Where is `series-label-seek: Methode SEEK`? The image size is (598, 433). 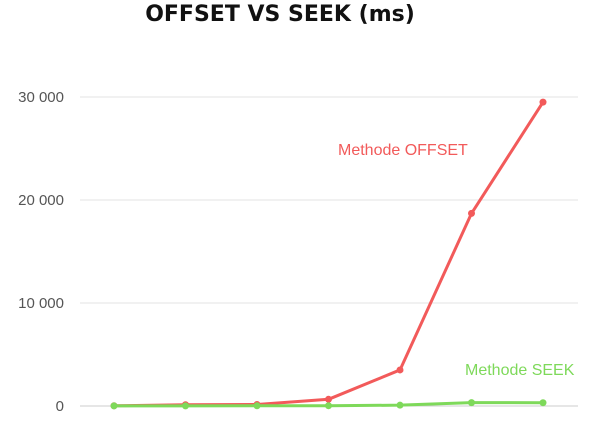
series-label-seek: Methode SEEK is located at coordinates (520, 370).